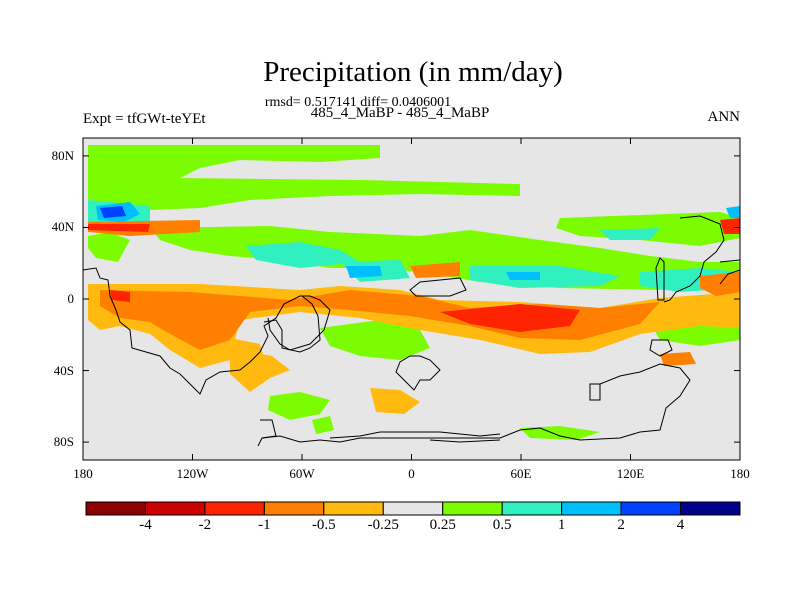 The width and height of the screenshot is (800, 600). Describe the element at coordinates (413, 72) in the screenshot. I see `plot-title: Precipitation (in mm/day)` at that location.